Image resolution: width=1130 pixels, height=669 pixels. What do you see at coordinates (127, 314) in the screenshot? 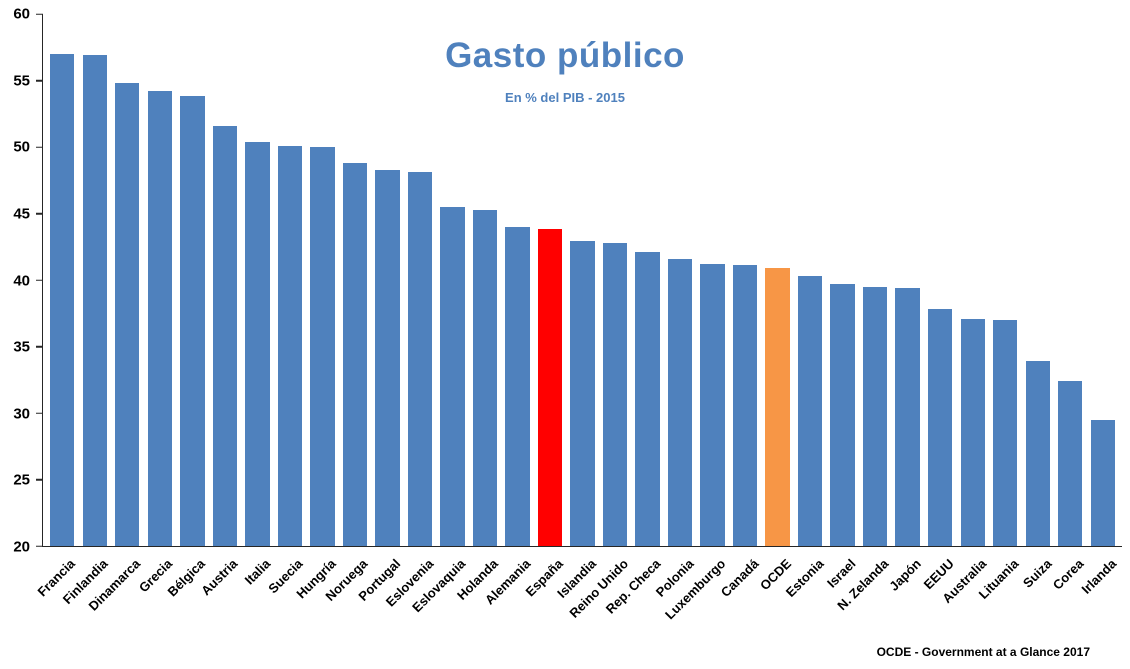
I see `bar-Dinamarca` at bounding box center [127, 314].